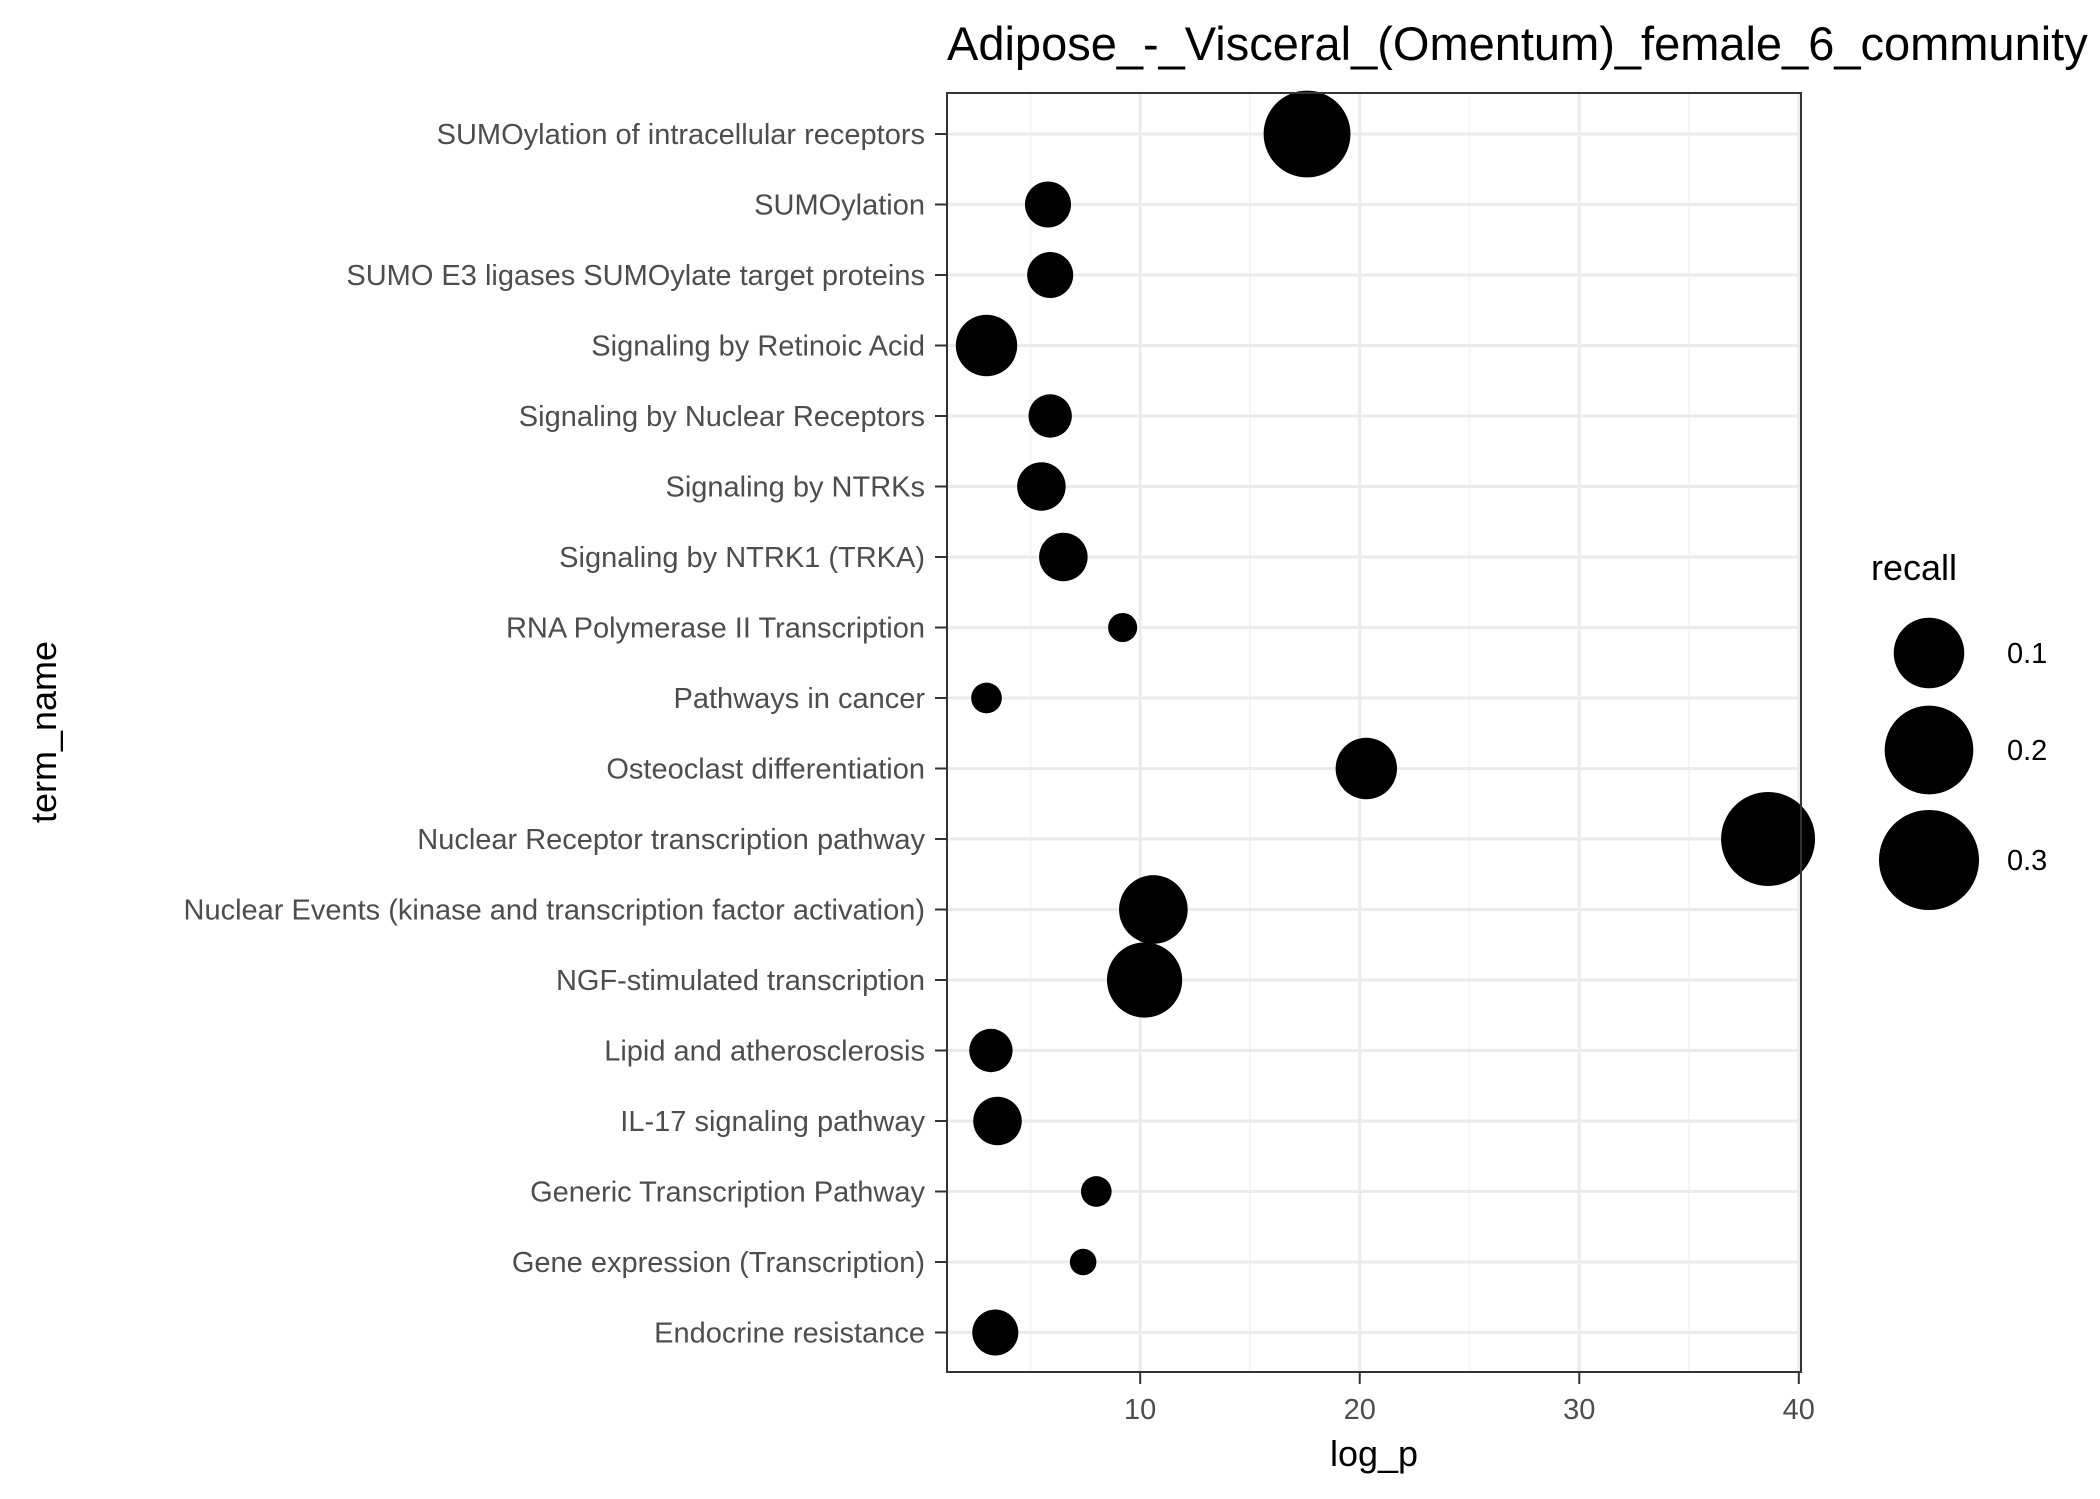  What do you see at coordinates (2027, 751) in the screenshot?
I see `legend-label: 0.2` at bounding box center [2027, 751].